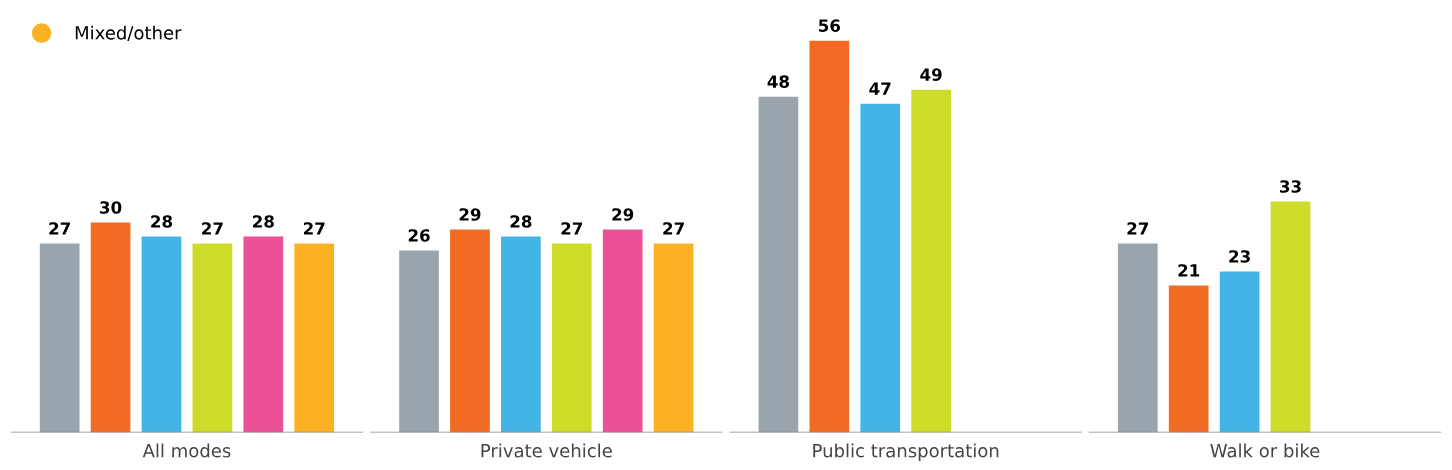 The width and height of the screenshot is (1452, 470). I want to click on data-label: 49, so click(931, 74).